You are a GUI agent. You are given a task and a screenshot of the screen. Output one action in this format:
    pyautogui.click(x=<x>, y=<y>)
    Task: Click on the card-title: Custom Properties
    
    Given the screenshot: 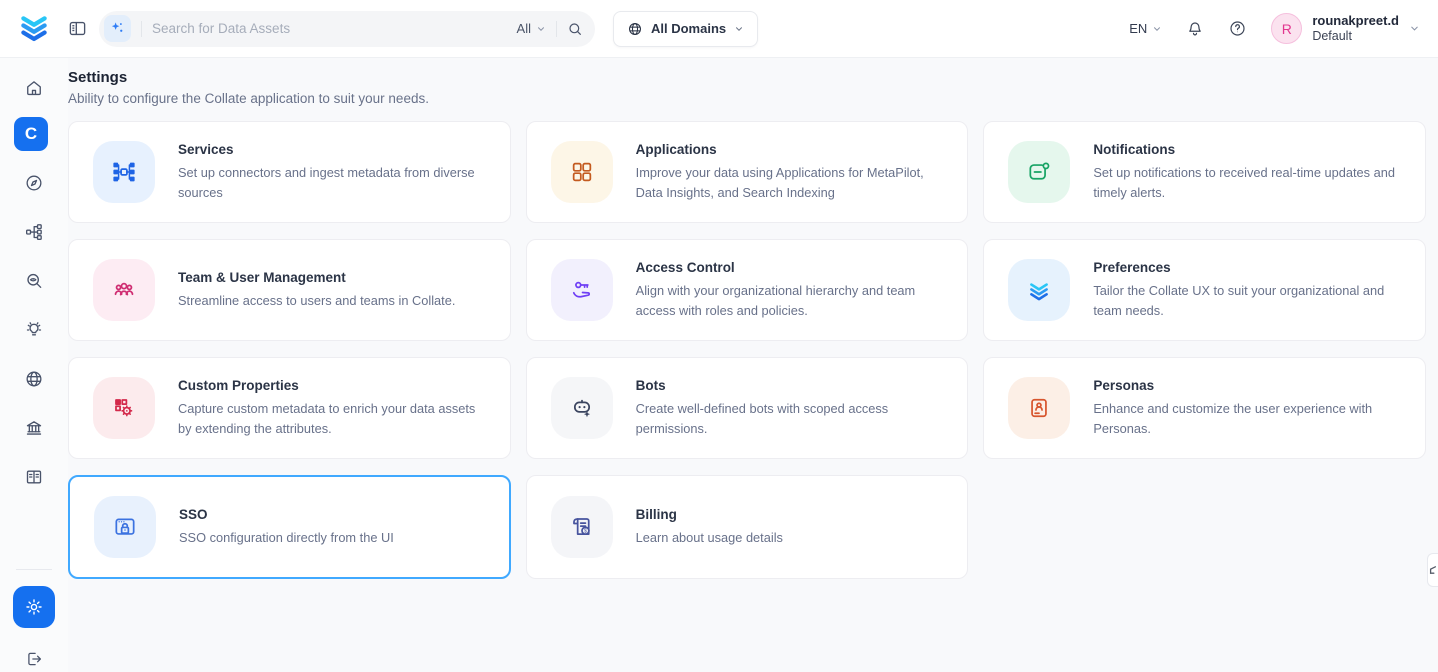 What is the action you would take?
    pyautogui.click(x=238, y=385)
    